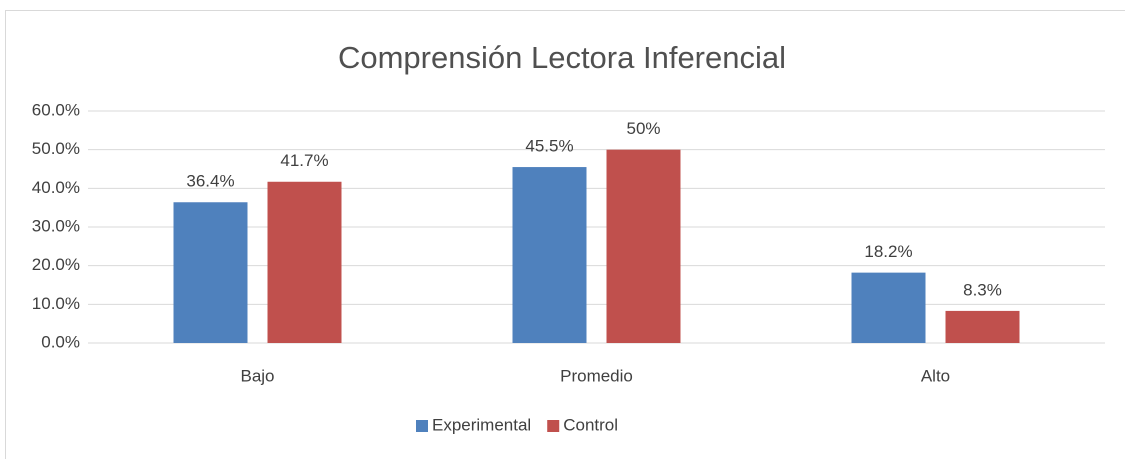  I want to click on y-tick-label: 50.0%, so click(56, 148).